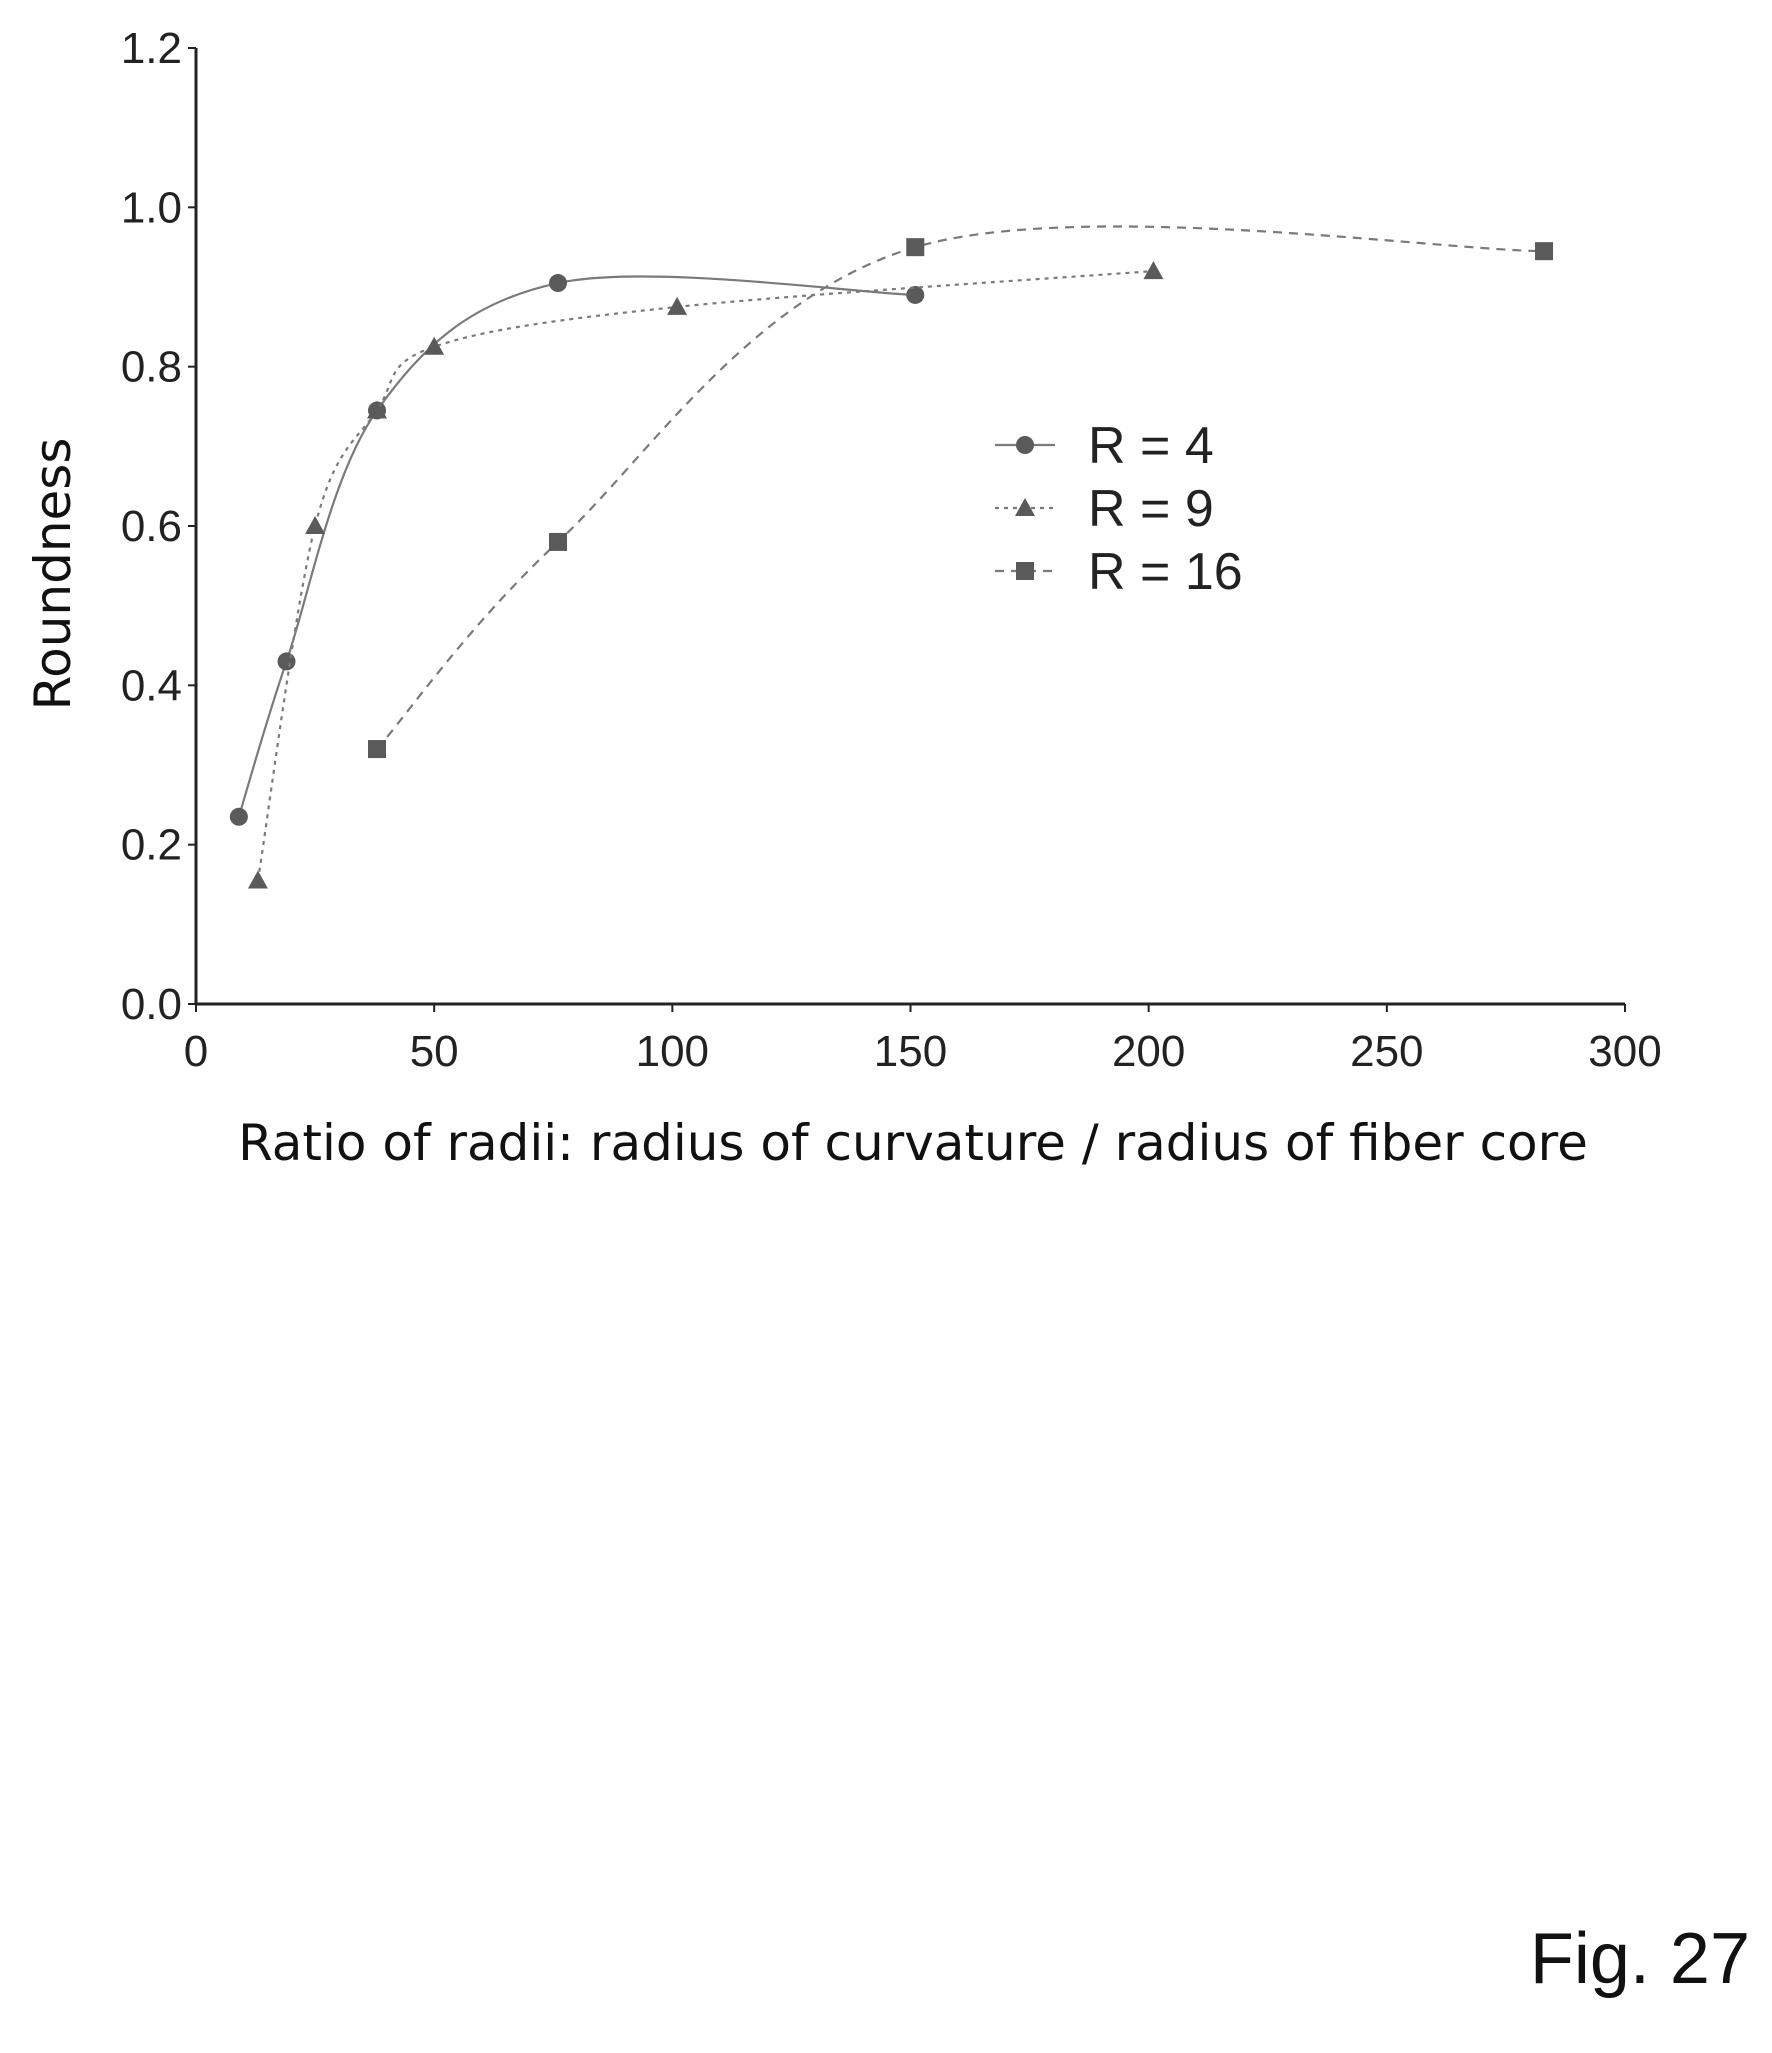  I want to click on legend-item: R = 16, so click(1119, 572).